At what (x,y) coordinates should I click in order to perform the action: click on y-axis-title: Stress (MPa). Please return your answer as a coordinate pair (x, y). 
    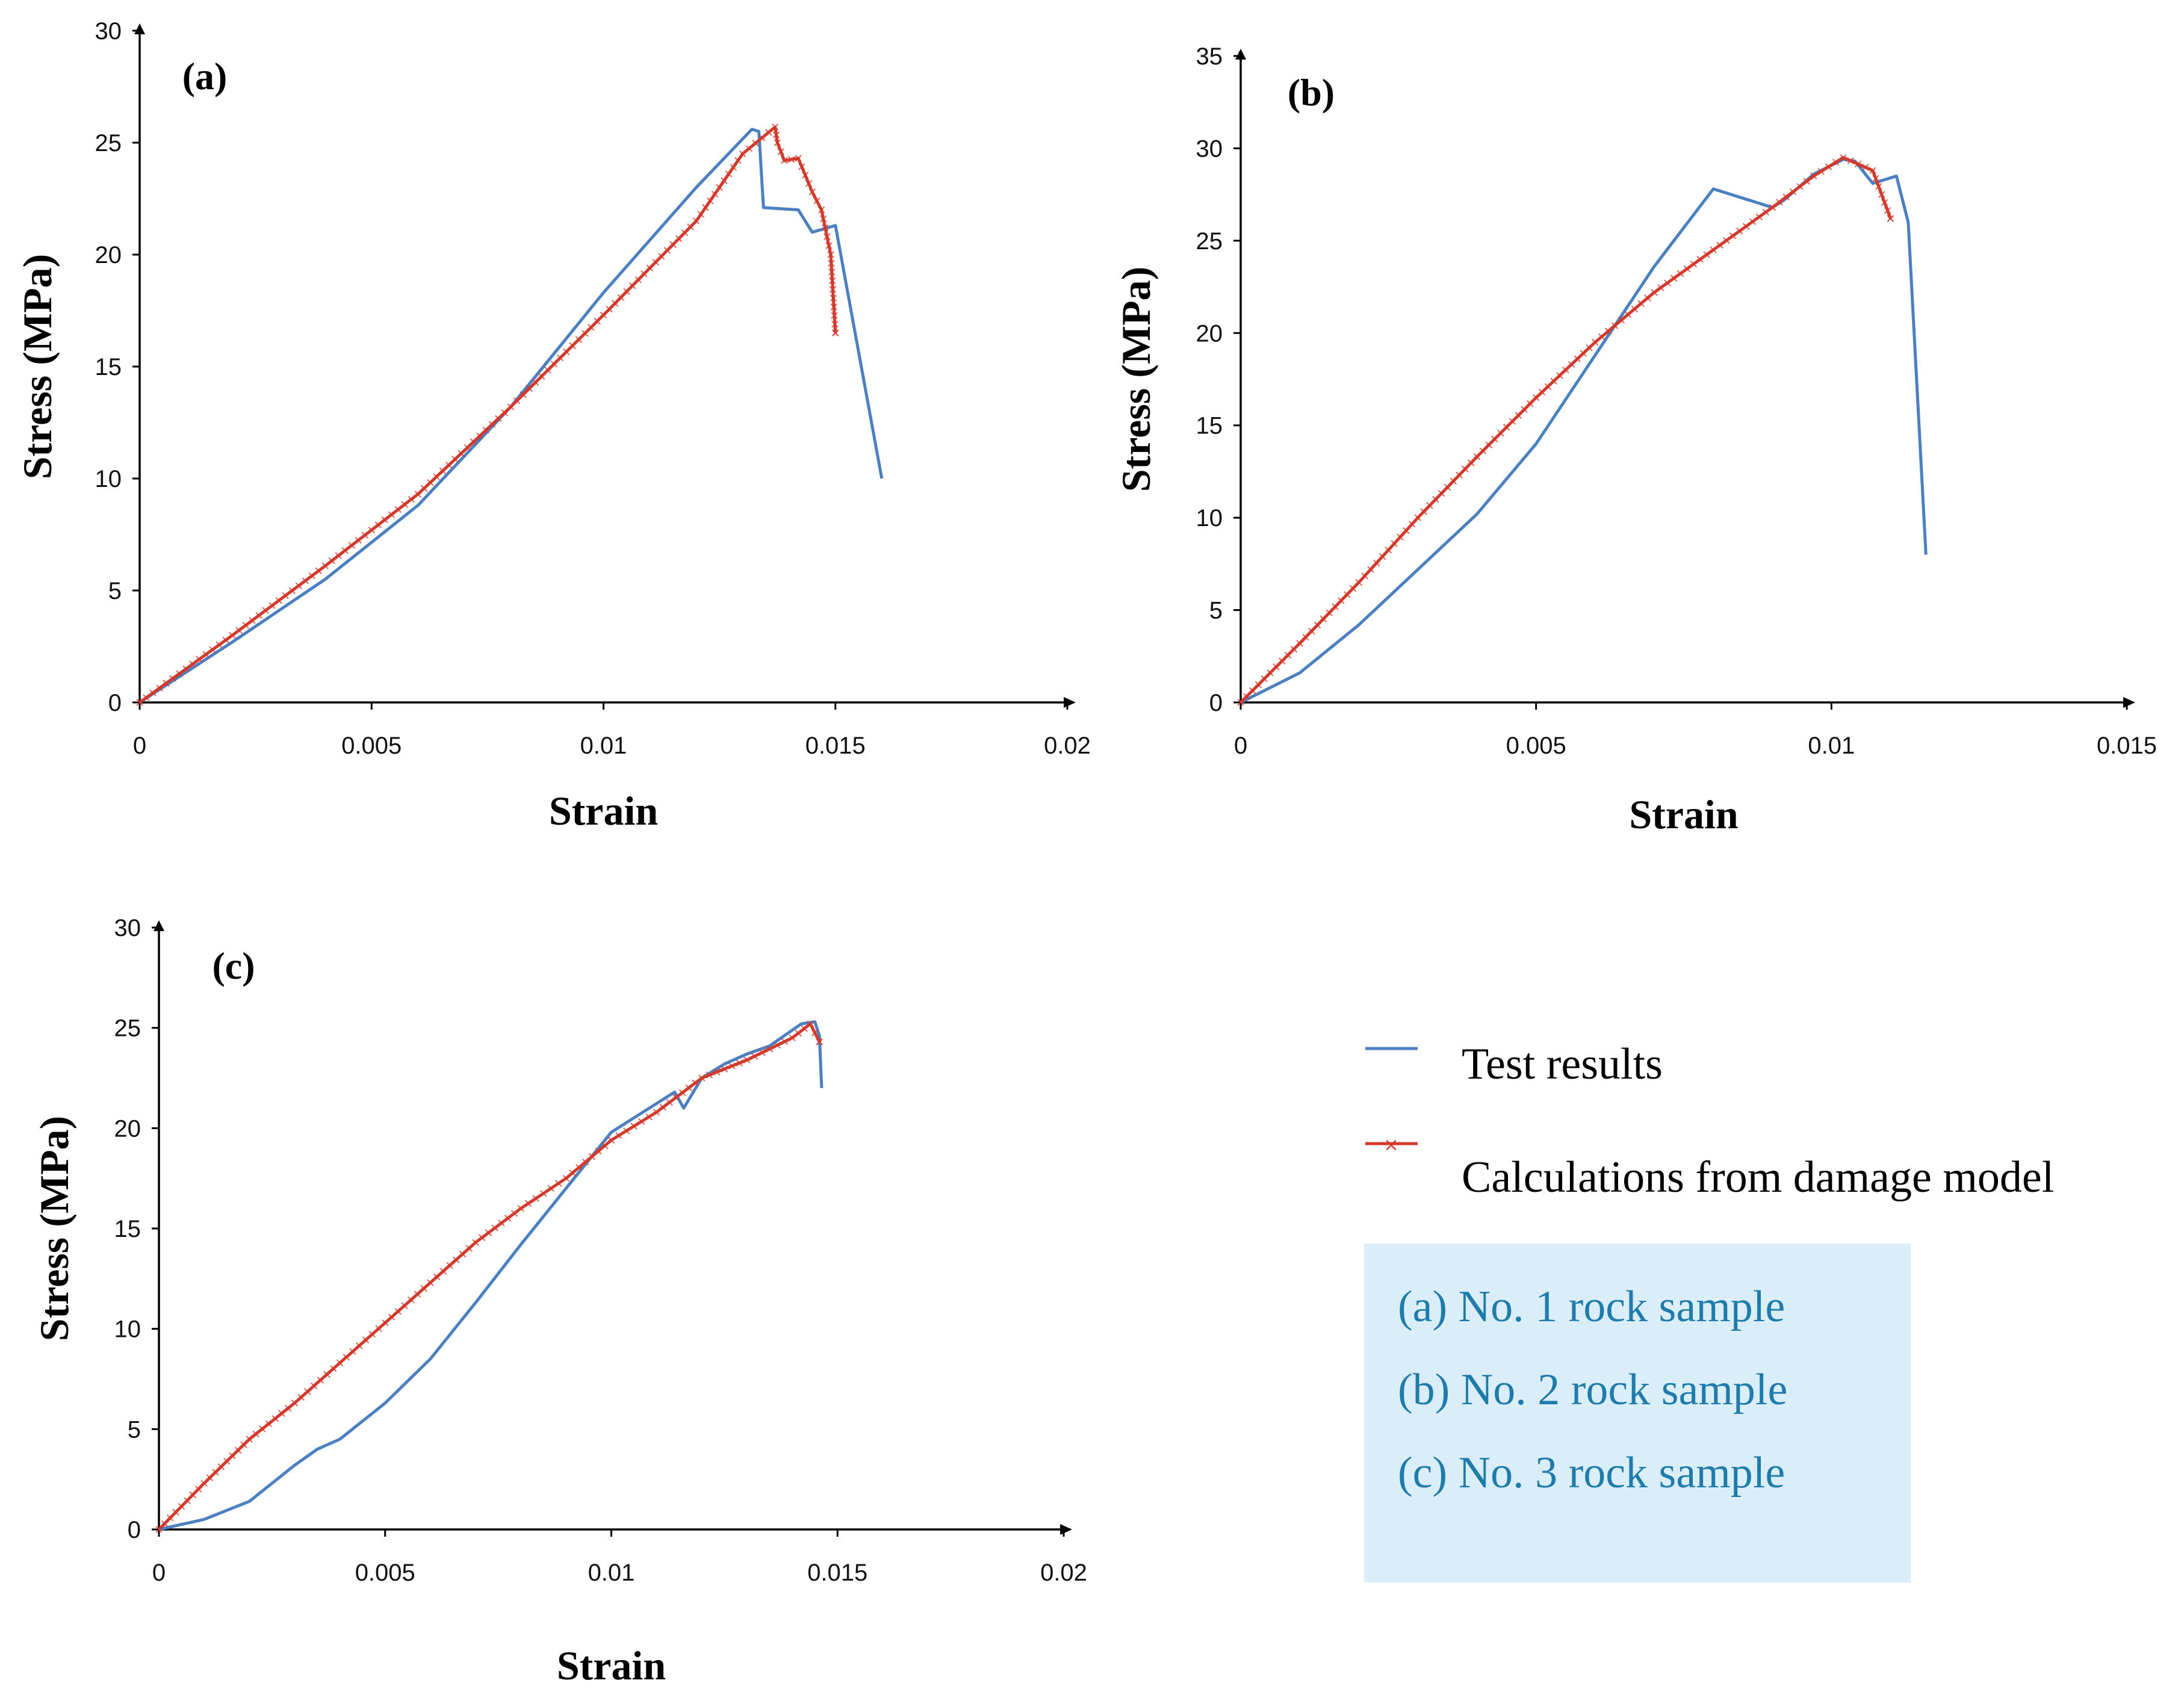
    Looking at the image, I should click on (37, 367).